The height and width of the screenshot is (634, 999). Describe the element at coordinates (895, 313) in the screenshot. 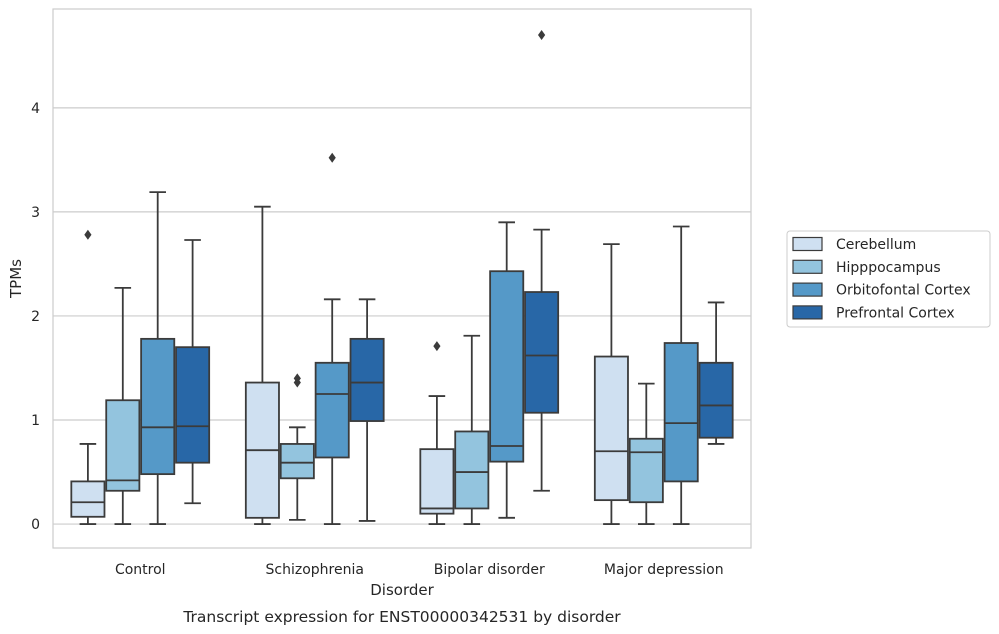

I see `legend-label: Prefrontal Cortex` at that location.